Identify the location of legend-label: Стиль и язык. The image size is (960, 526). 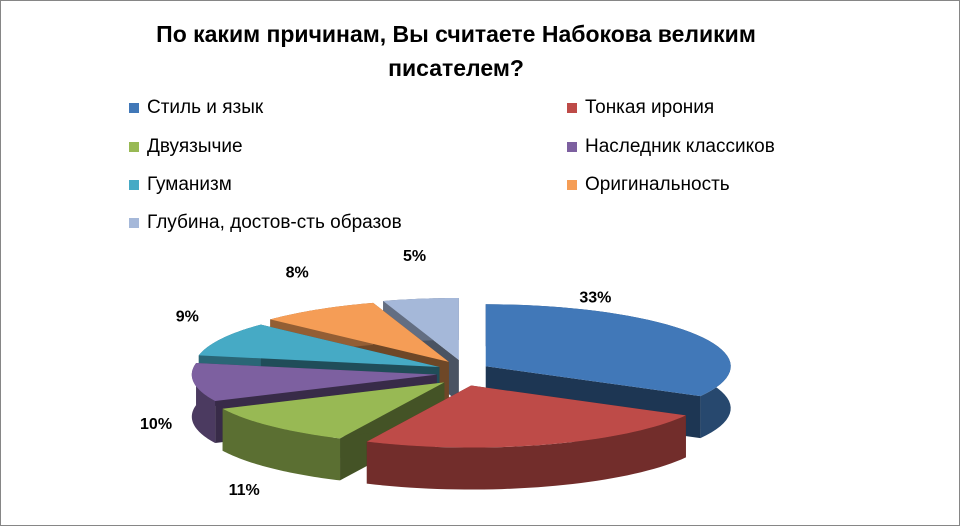
(205, 107).